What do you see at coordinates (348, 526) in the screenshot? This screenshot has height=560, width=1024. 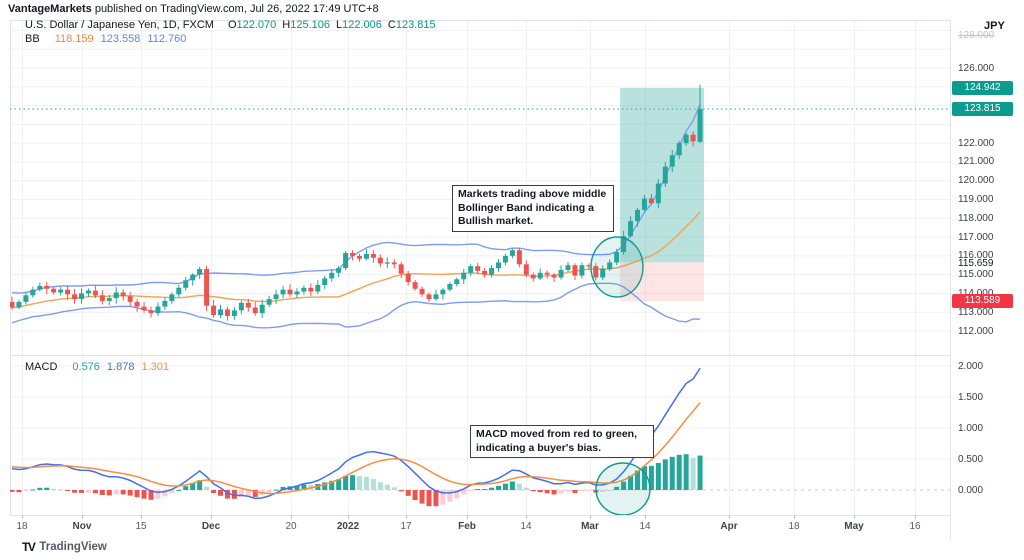 I see `time-axis-label: 2022` at bounding box center [348, 526].